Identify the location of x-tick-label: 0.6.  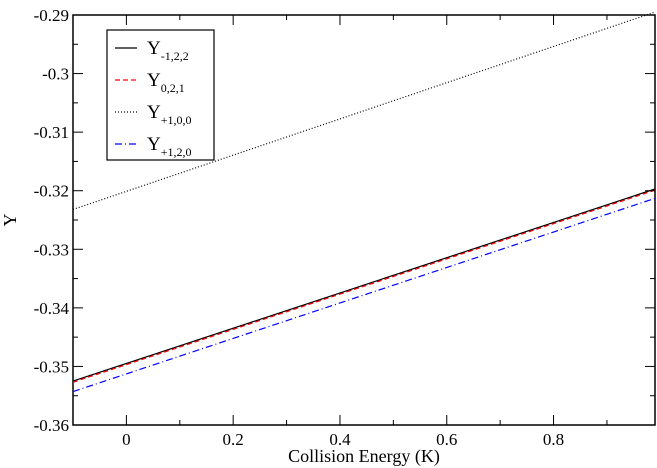
(446, 439).